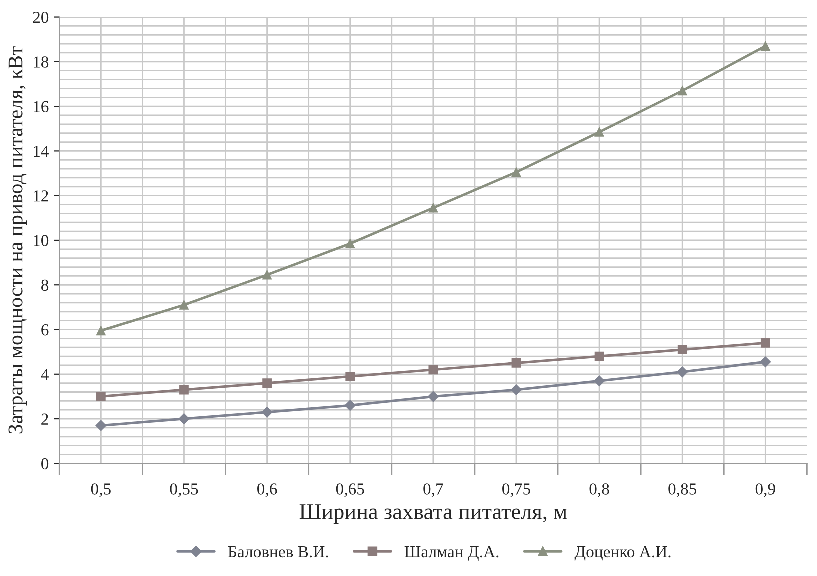  What do you see at coordinates (45, 374) in the screenshot?
I see `y-tick-label: 4` at bounding box center [45, 374].